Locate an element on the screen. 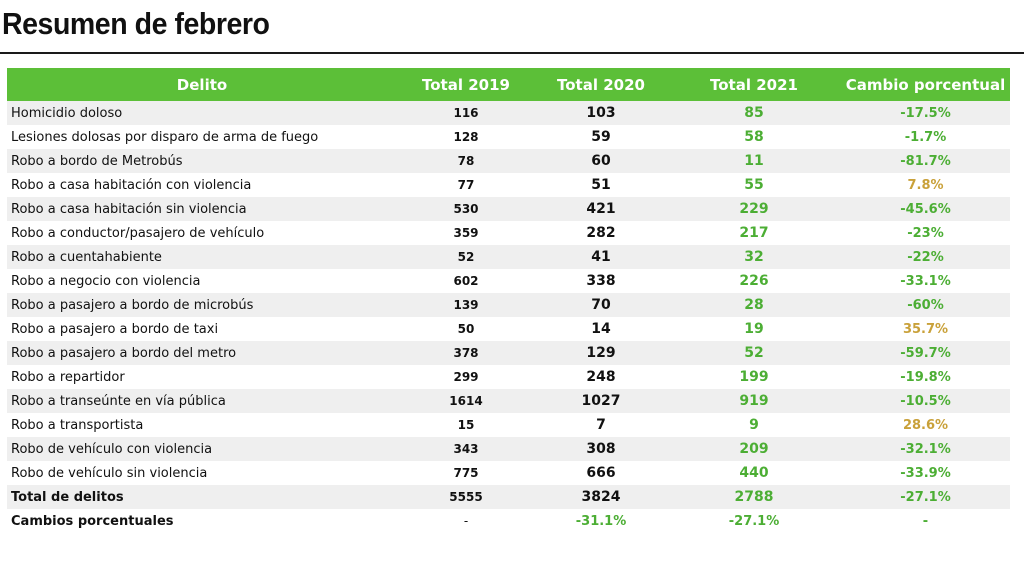  cell-total-2020: 666 is located at coordinates (601, 473).